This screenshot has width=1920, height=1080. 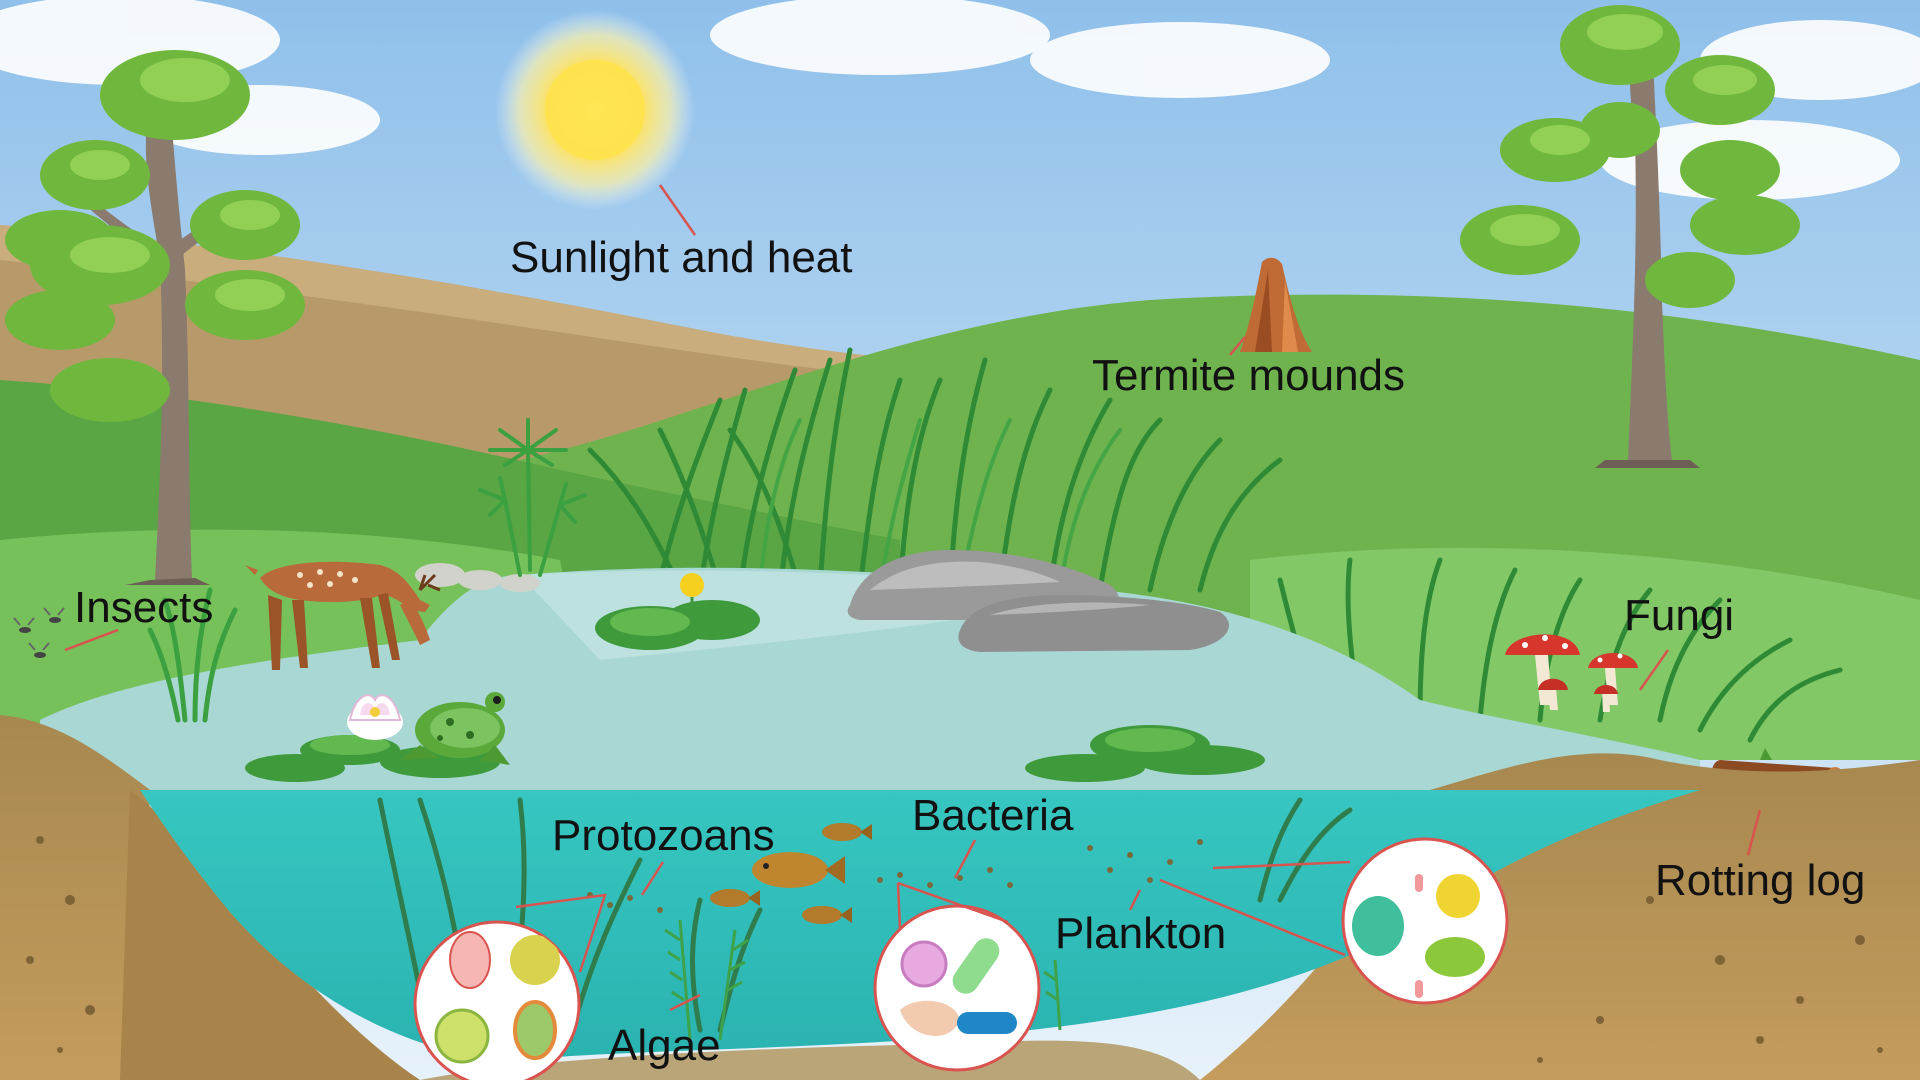 I want to click on label-algae: Algae, so click(x=664, y=1045).